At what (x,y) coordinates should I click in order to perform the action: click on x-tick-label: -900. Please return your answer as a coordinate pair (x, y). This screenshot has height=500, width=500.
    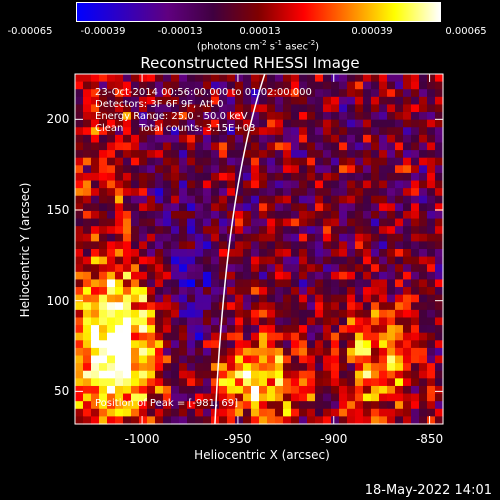
    Looking at the image, I should click on (334, 439).